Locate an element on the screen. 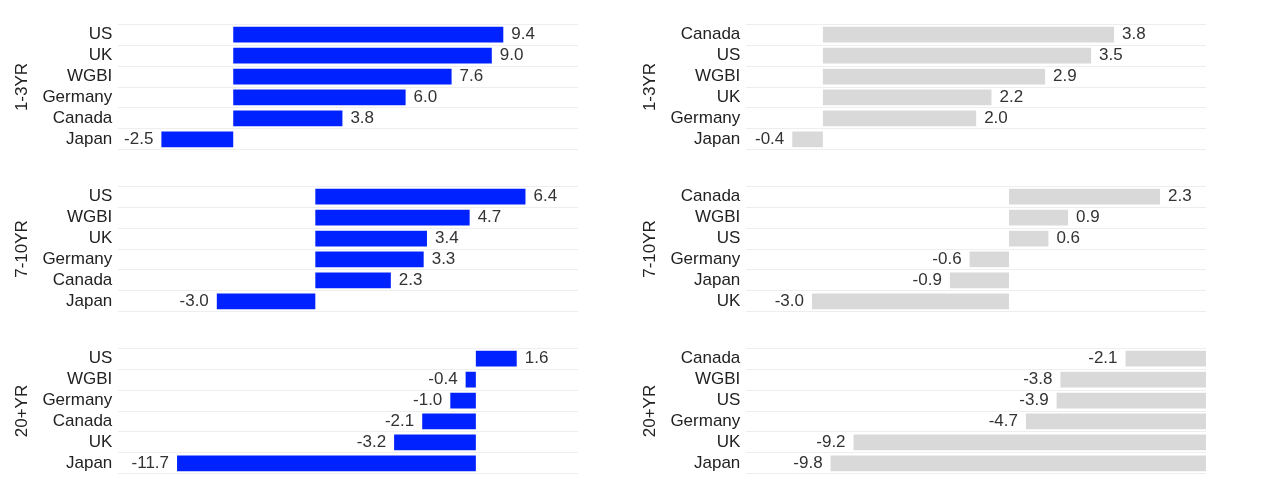 This screenshot has width=1264, height=492. data-label: 2.0 is located at coordinates (996, 118).